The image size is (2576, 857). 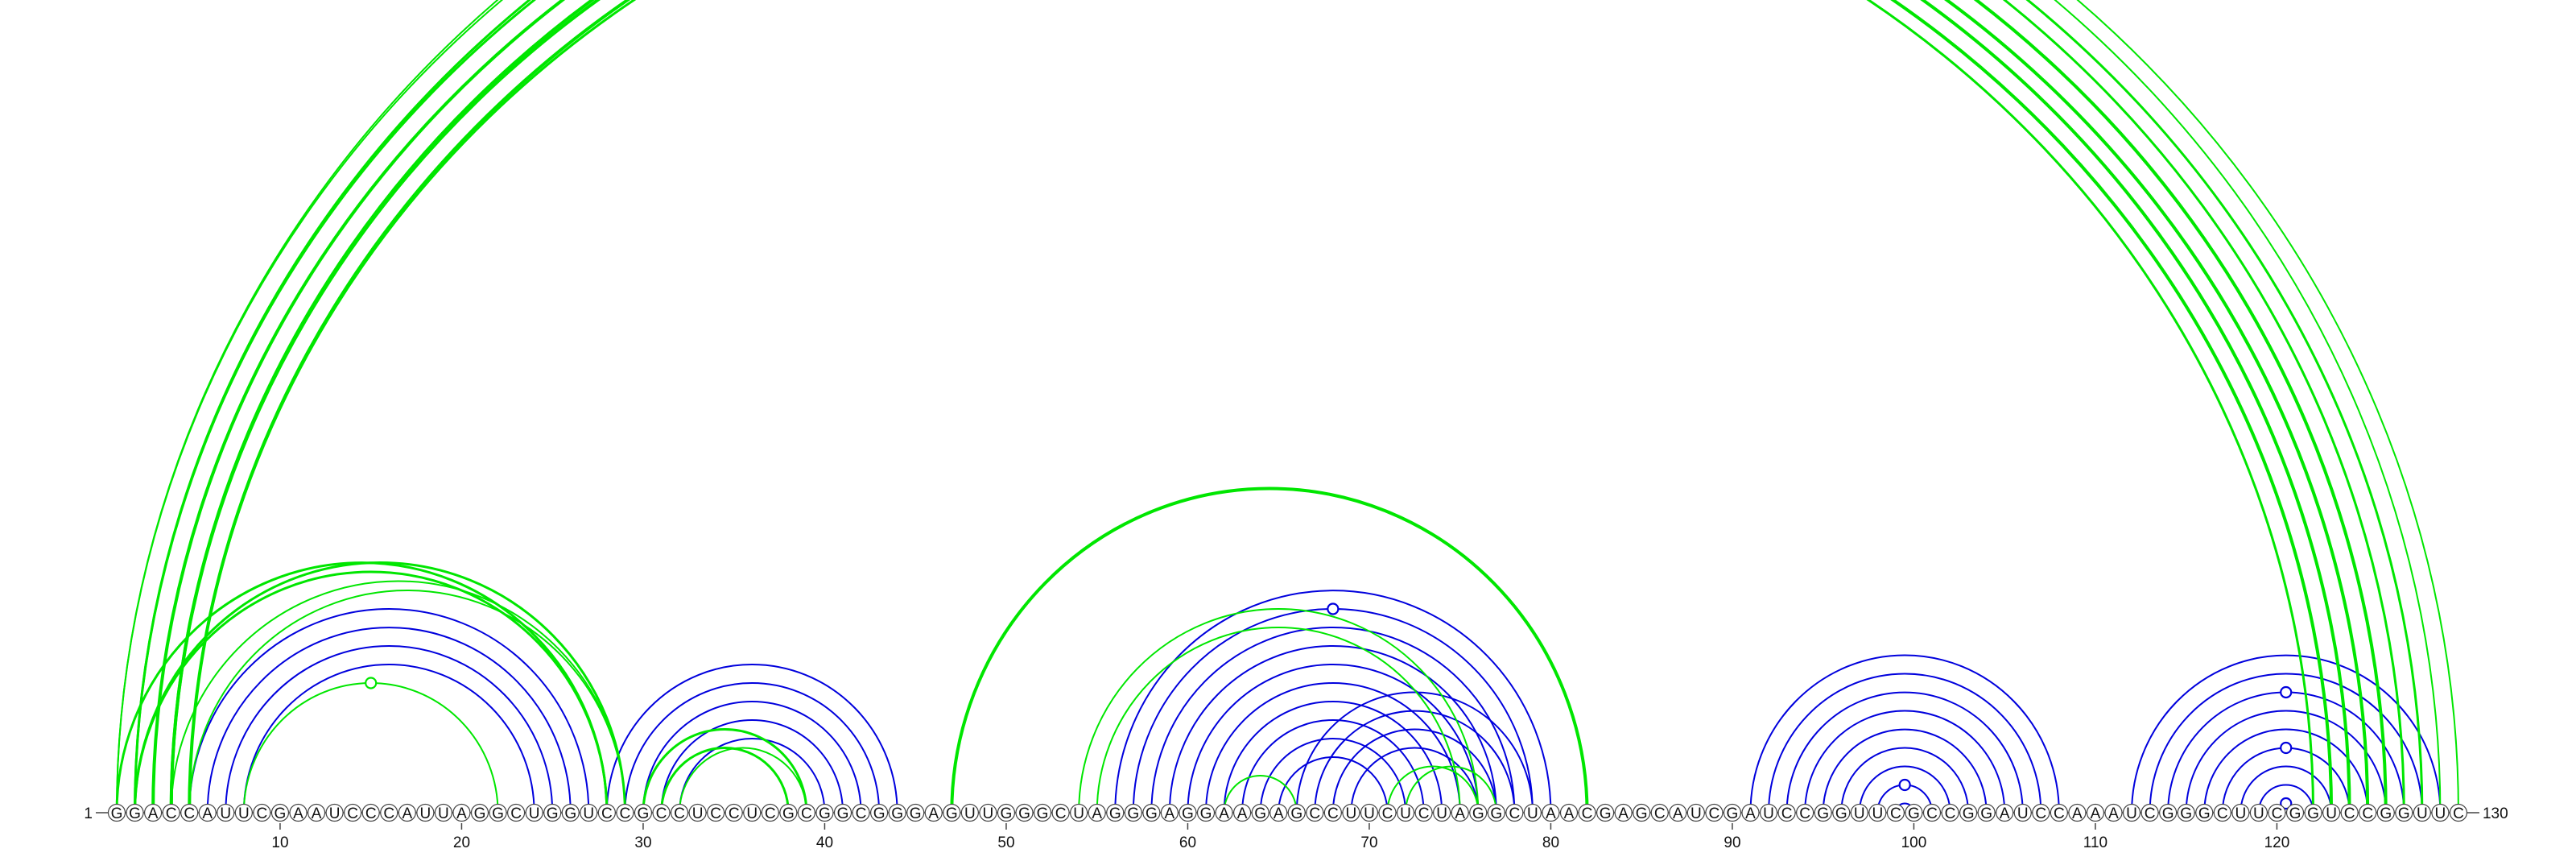 What do you see at coordinates (2277, 843) in the screenshot?
I see `position-tick-label: 120` at bounding box center [2277, 843].